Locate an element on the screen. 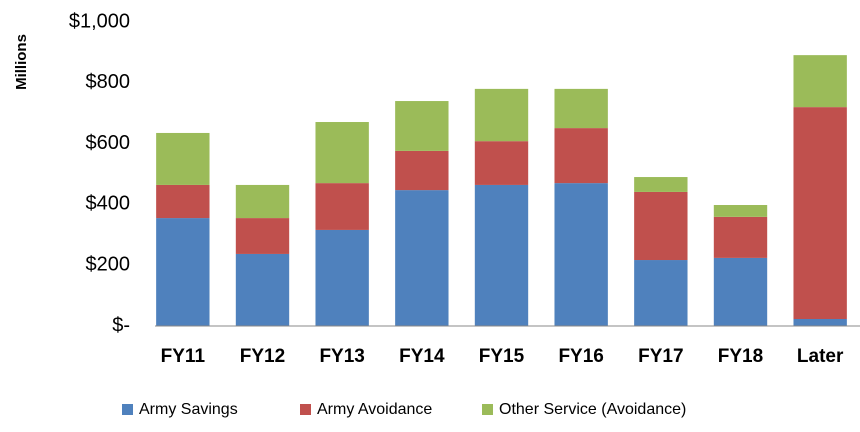 The height and width of the screenshot is (432, 860). x-tick-label: FY17 is located at coordinates (660, 356).